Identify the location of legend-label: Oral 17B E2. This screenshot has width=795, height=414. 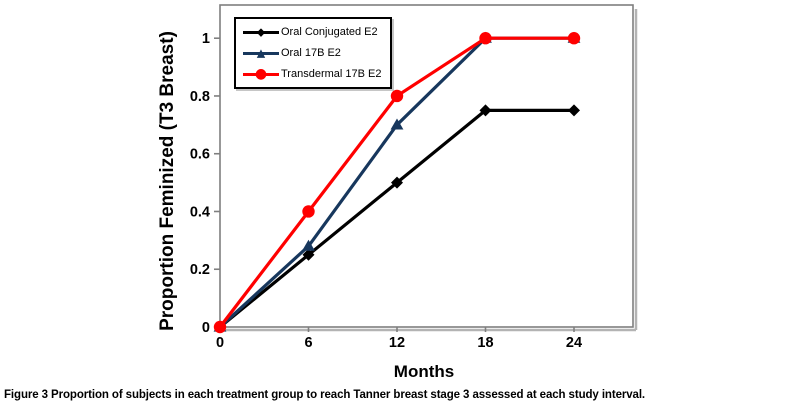
(311, 53).